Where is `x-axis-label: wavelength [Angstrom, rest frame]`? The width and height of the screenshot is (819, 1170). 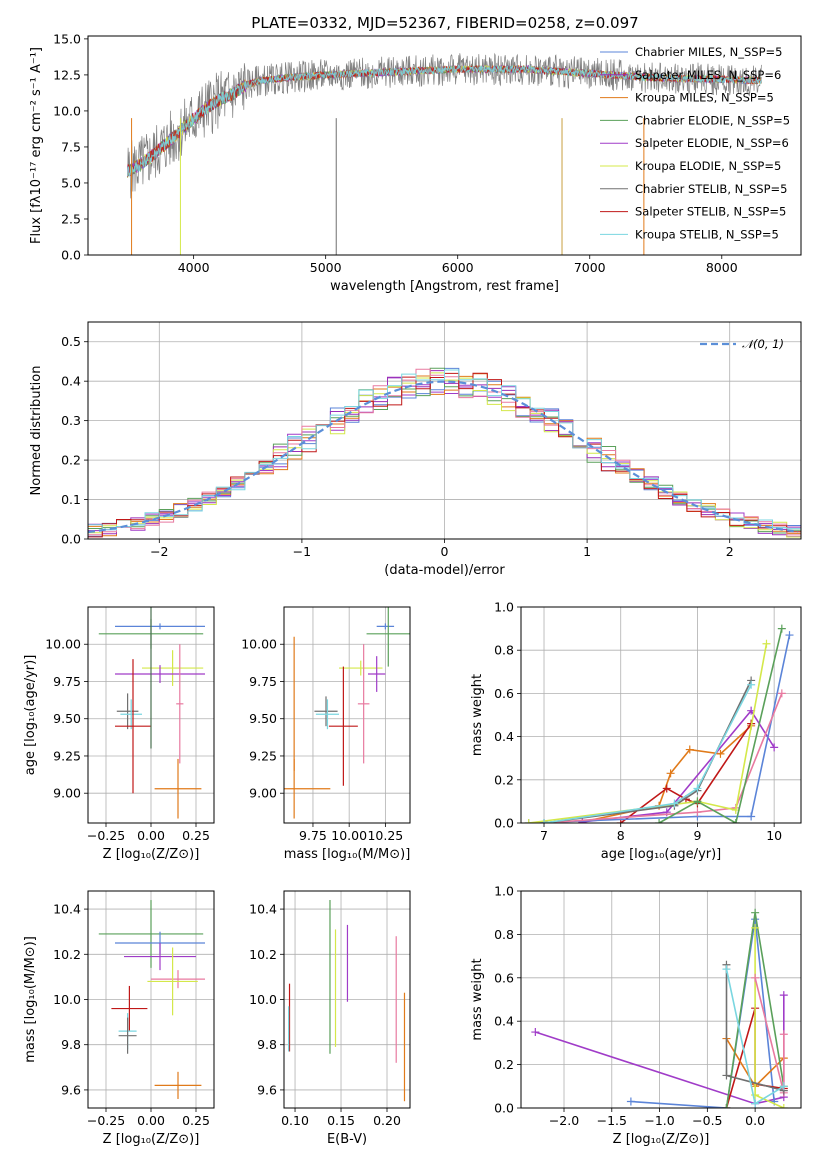
x-axis-label: wavelength [Angstrom, rest frame] is located at coordinates (444, 286).